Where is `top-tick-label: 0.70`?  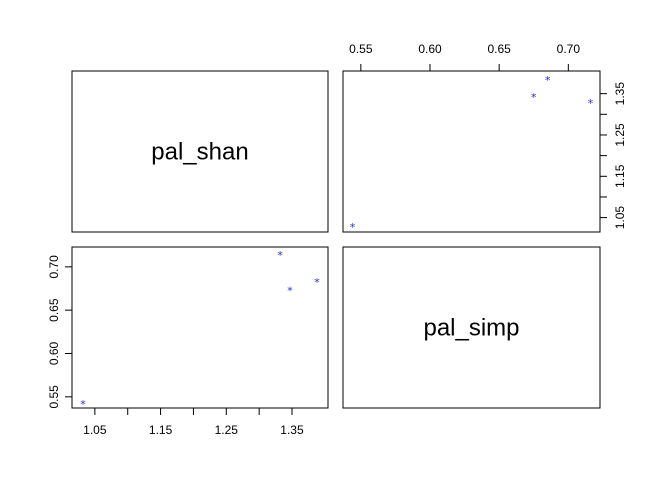
top-tick-label: 0.70 is located at coordinates (569, 49).